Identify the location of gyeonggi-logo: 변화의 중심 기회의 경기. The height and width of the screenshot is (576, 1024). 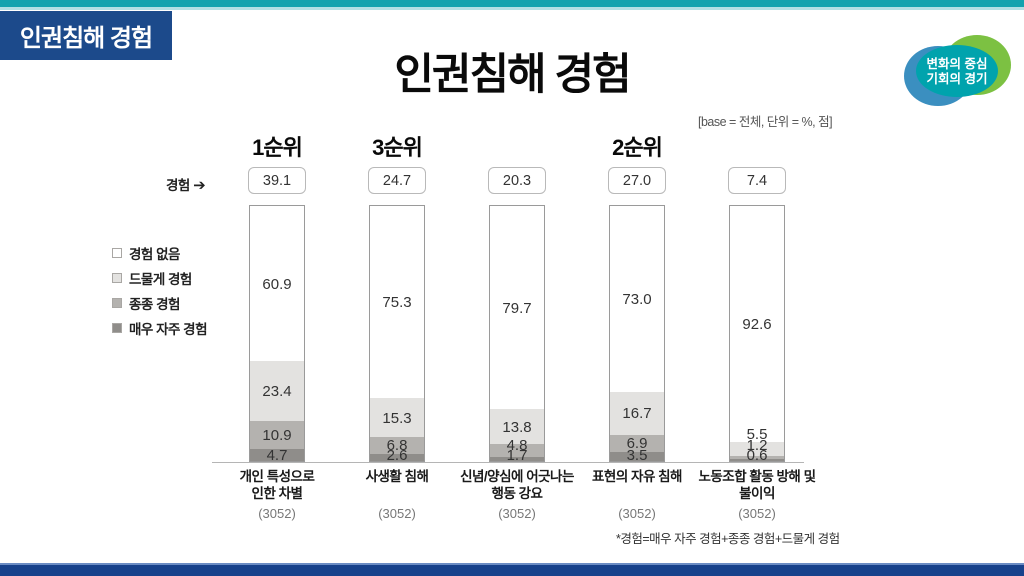
(957, 73).